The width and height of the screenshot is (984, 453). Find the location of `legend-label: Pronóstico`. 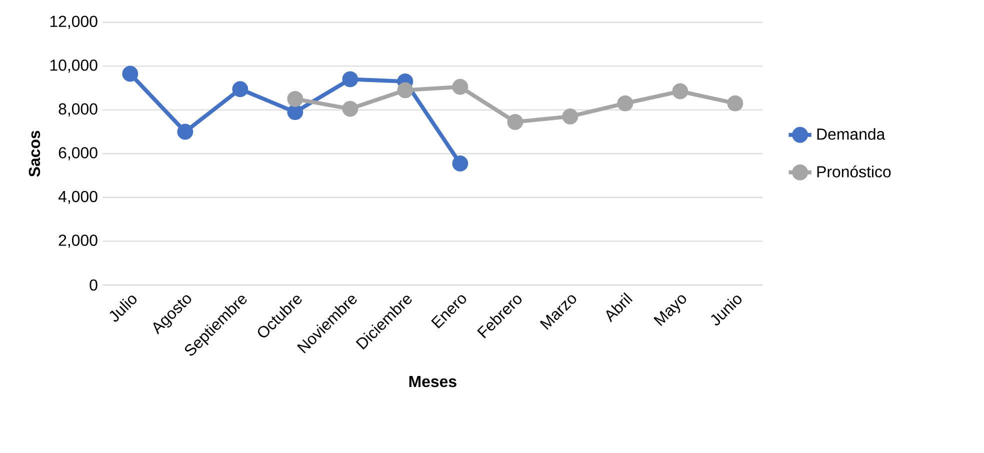

legend-label: Pronóstico is located at coordinates (854, 172).